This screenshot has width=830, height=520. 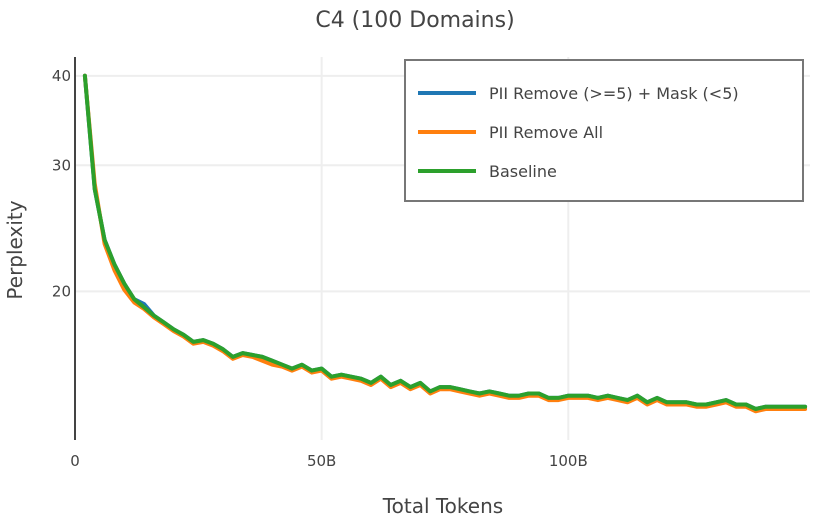 What do you see at coordinates (546, 132) in the screenshot?
I see `legend-label: PII Remove All` at bounding box center [546, 132].